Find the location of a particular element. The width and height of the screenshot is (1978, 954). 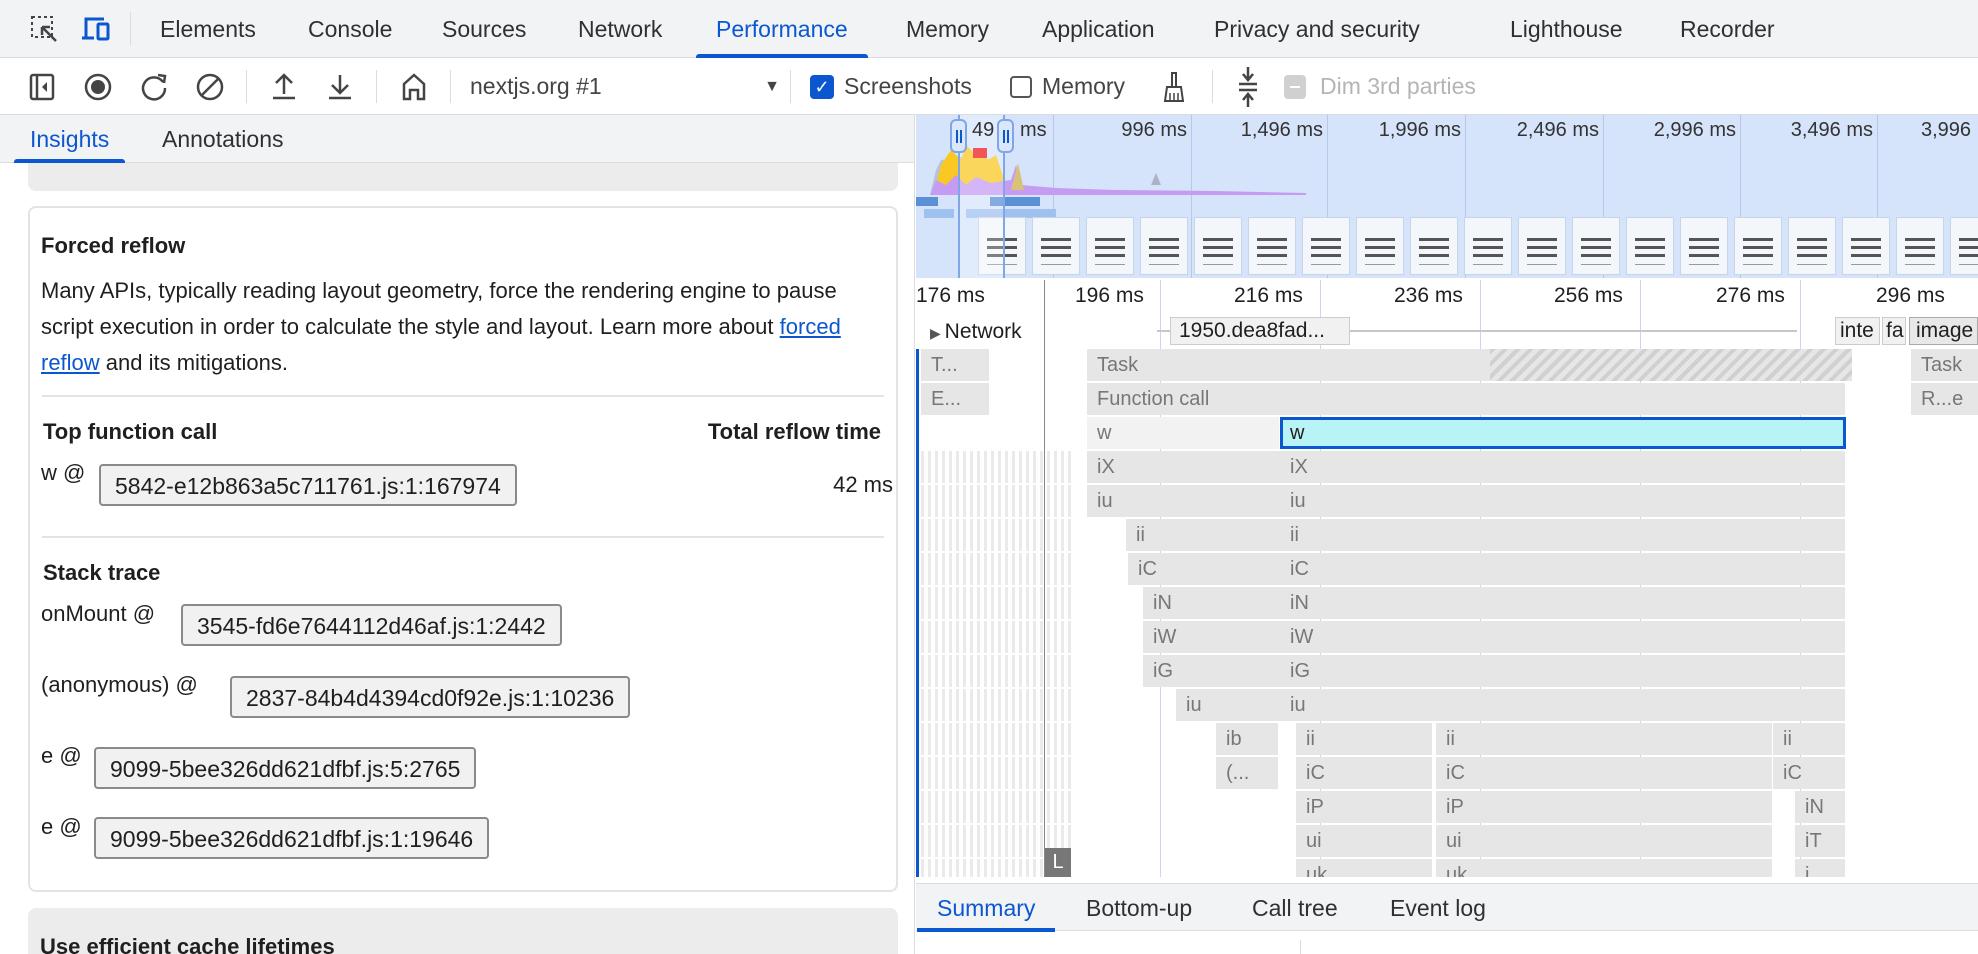

flame-entry-function-call: Function call is located at coordinates (1466, 399).